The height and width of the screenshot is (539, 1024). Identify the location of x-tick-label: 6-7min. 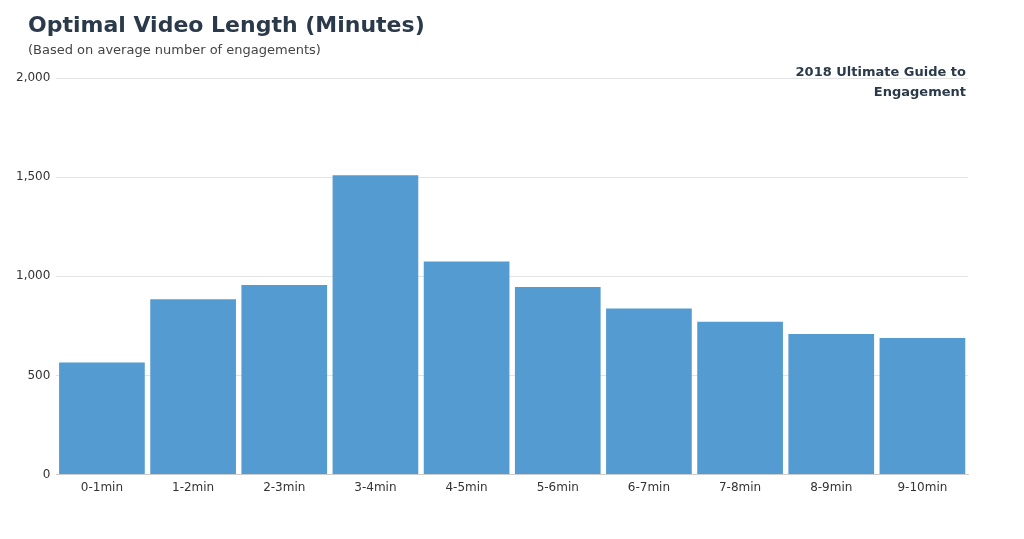
(649, 486).